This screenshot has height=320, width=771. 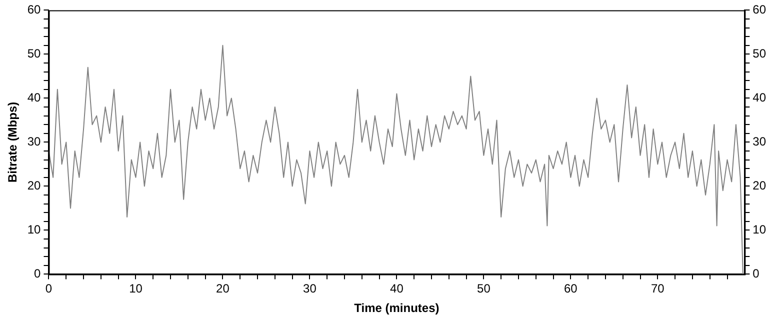 What do you see at coordinates (34, 9) in the screenshot?
I see `y-tick-label: 60` at bounding box center [34, 9].